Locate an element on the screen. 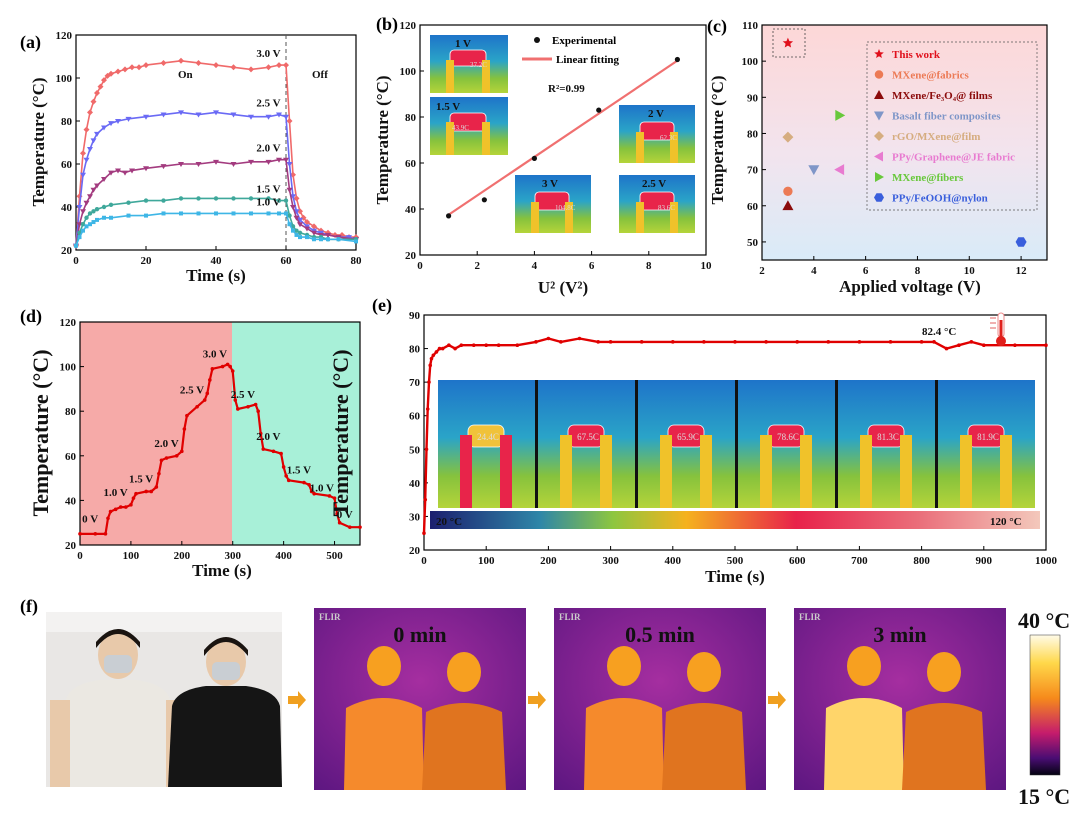 This screenshot has height=815, width=1080. panel-e-frame-reading: 81.3C is located at coordinates (888, 437).